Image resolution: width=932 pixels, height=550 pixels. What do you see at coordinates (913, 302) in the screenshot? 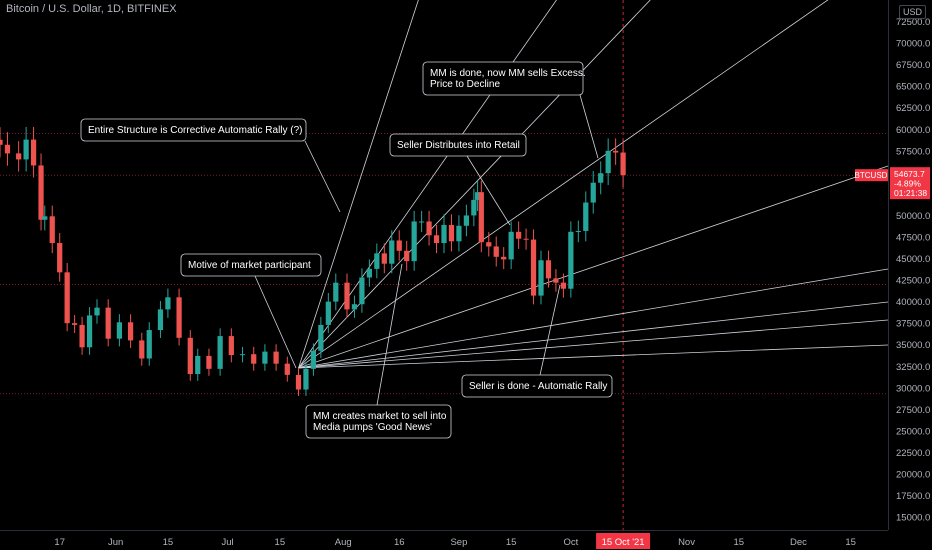
I see `price-tick-label: 40000.0` at bounding box center [913, 302].